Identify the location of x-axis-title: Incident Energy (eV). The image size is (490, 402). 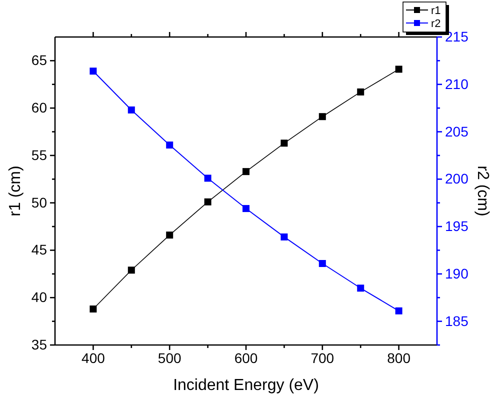
(246, 385).